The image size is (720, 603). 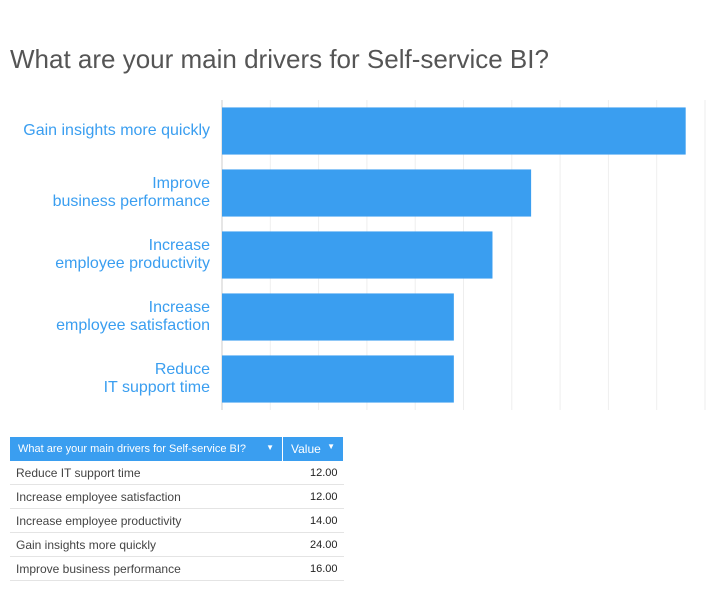 I want to click on header-text: Value, so click(x=306, y=449).